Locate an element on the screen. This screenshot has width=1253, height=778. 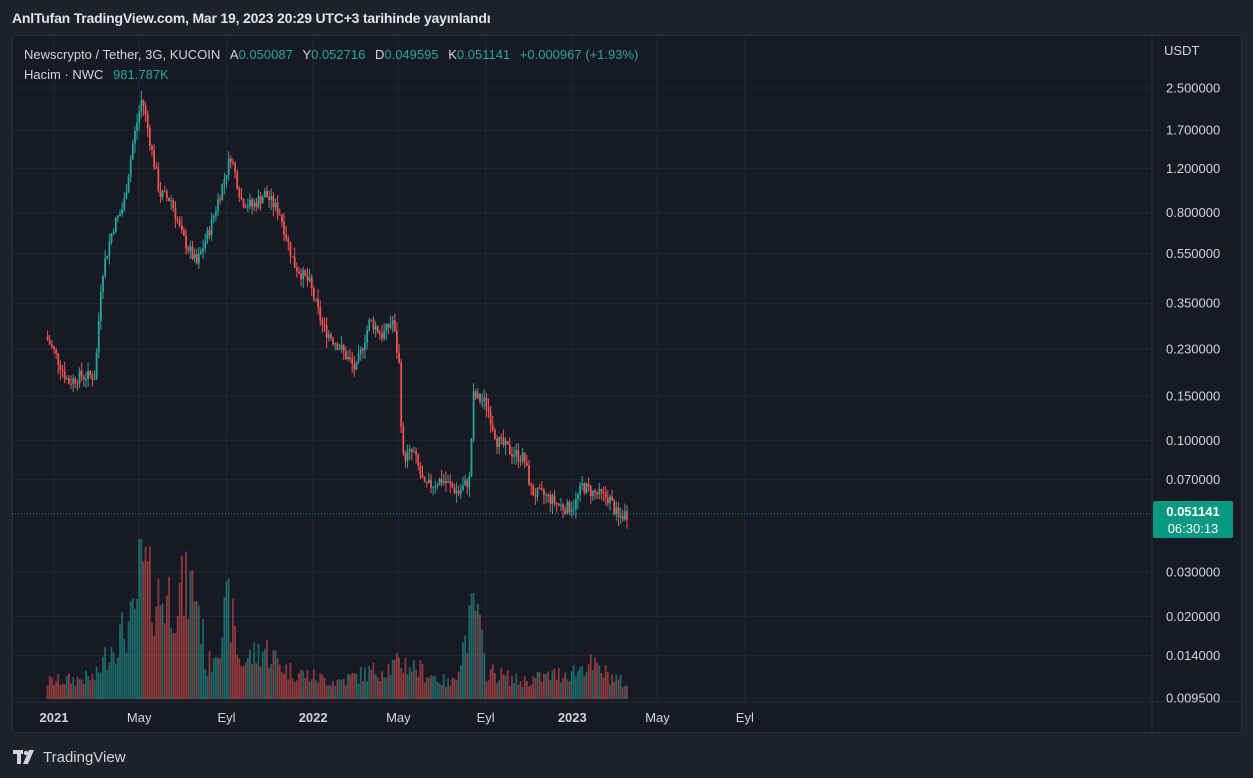
high-label: Y is located at coordinates (307, 54).